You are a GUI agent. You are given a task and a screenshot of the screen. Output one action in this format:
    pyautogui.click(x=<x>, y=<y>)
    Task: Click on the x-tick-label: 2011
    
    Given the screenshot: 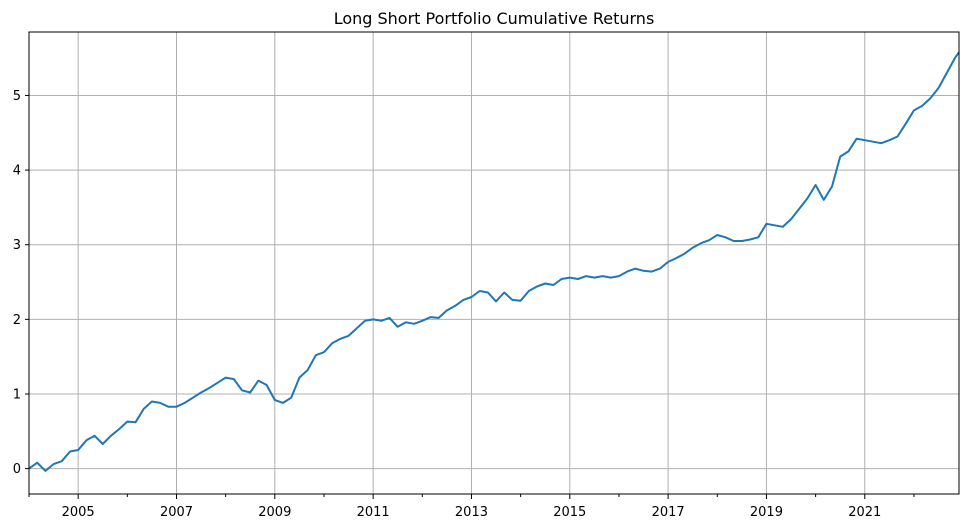 What is the action you would take?
    pyautogui.click(x=373, y=512)
    